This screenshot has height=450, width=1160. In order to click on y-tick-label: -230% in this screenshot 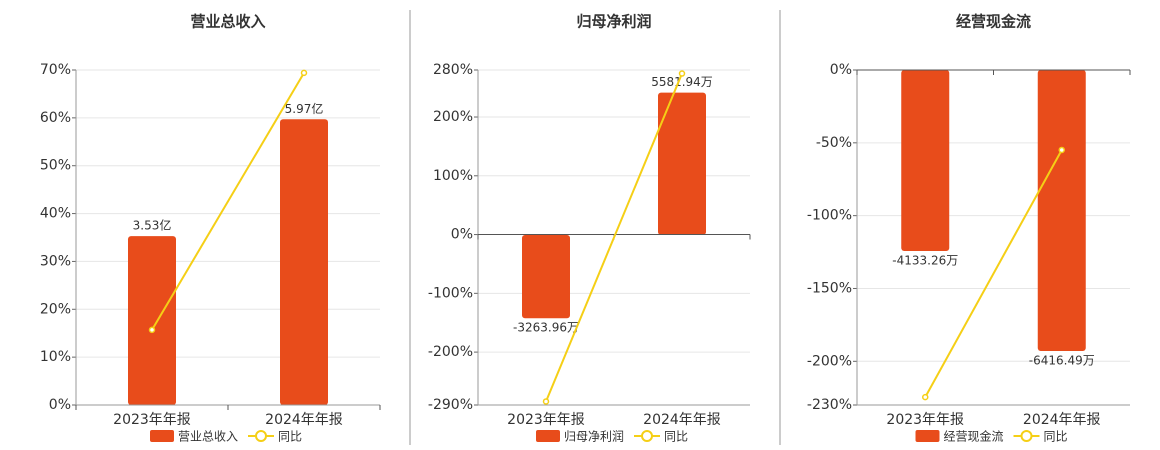, I will do `click(829, 405)`.